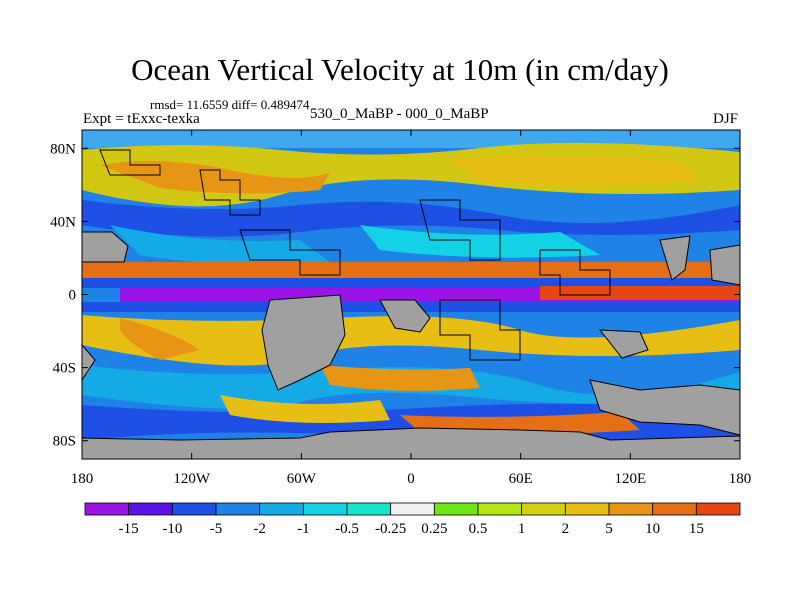 The image size is (800, 600). Describe the element at coordinates (399, 114) in the screenshot. I see `period-label: 530_0_MaBP - 000_0_MaBP` at that location.